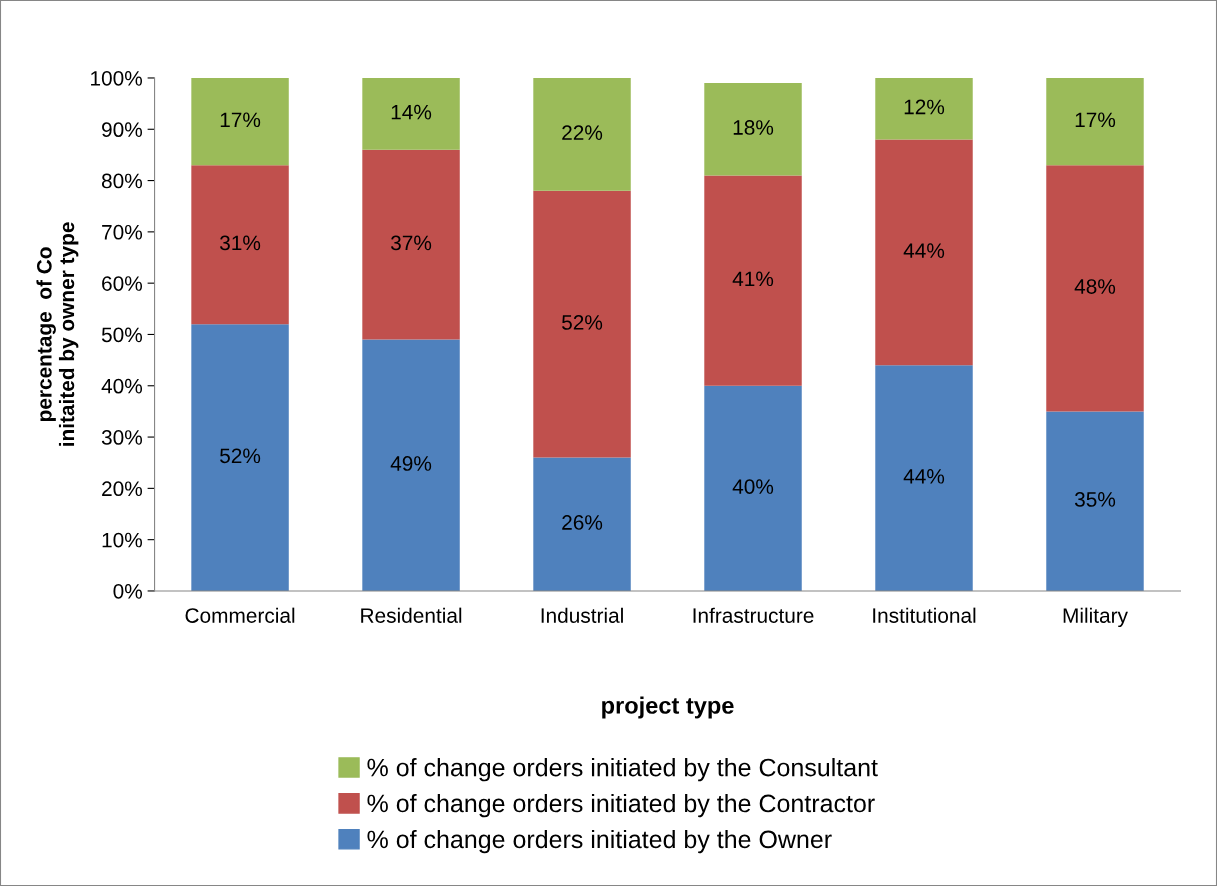 The image size is (1217, 886). What do you see at coordinates (411, 615) in the screenshot?
I see `x-tick-label: Residential` at bounding box center [411, 615].